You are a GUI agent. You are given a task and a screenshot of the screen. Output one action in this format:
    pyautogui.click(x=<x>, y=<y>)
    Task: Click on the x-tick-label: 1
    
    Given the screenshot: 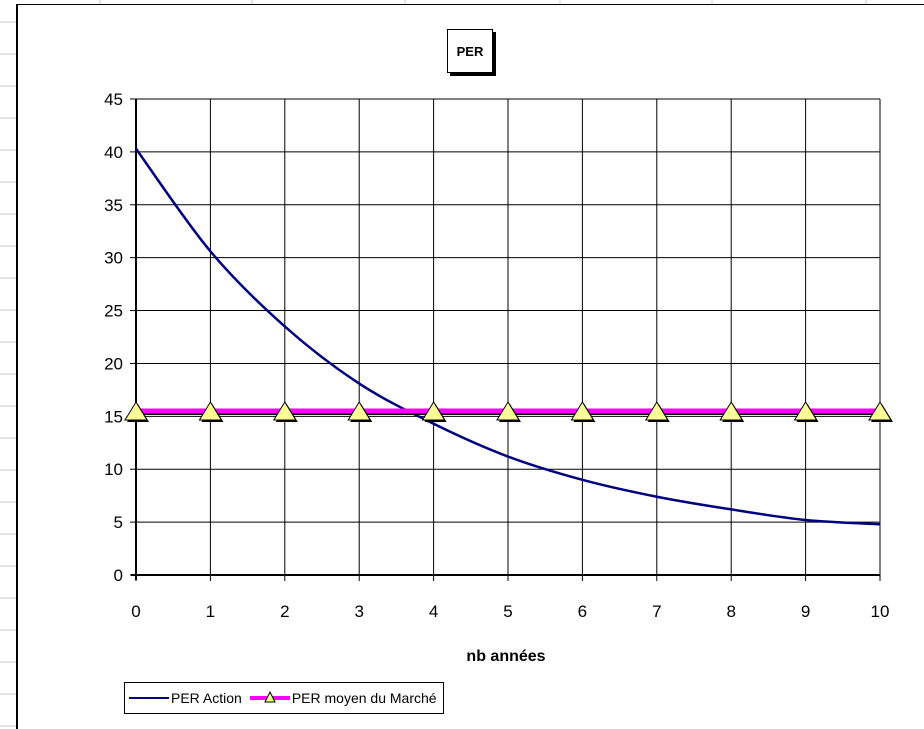 What is the action you would take?
    pyautogui.click(x=210, y=611)
    